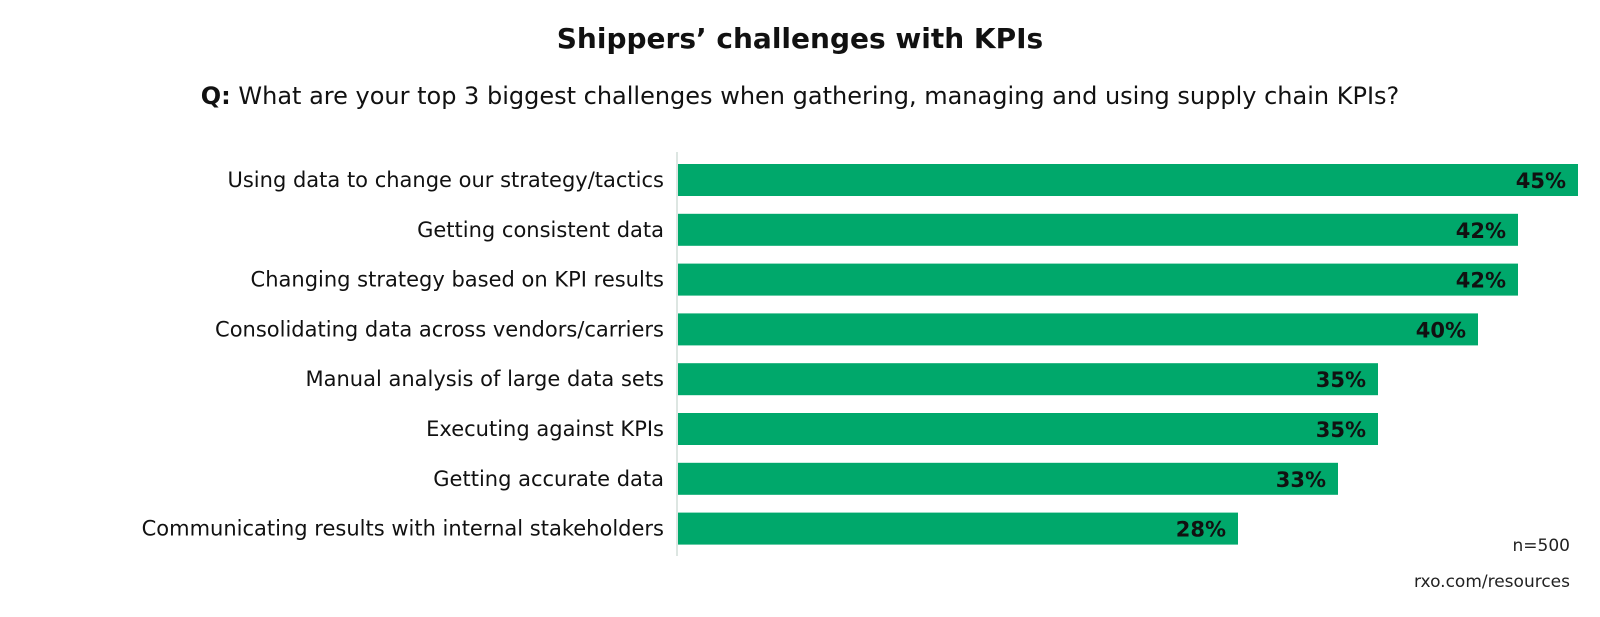 The height and width of the screenshot is (617, 1600). I want to click on category-label: Getting accurate data, so click(548, 479).